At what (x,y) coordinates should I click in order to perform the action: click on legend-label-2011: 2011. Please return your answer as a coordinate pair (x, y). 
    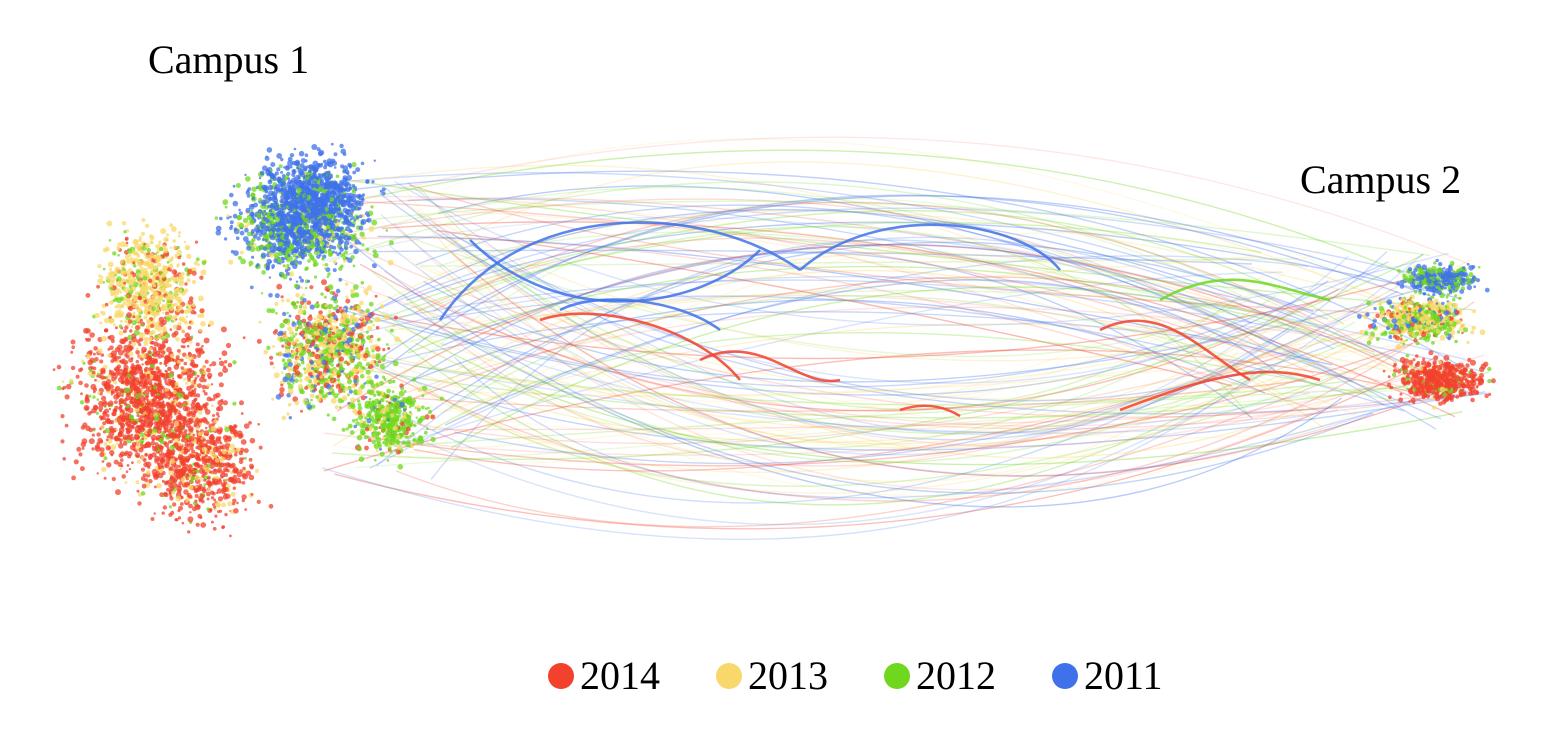
    Looking at the image, I should click on (1123, 675).